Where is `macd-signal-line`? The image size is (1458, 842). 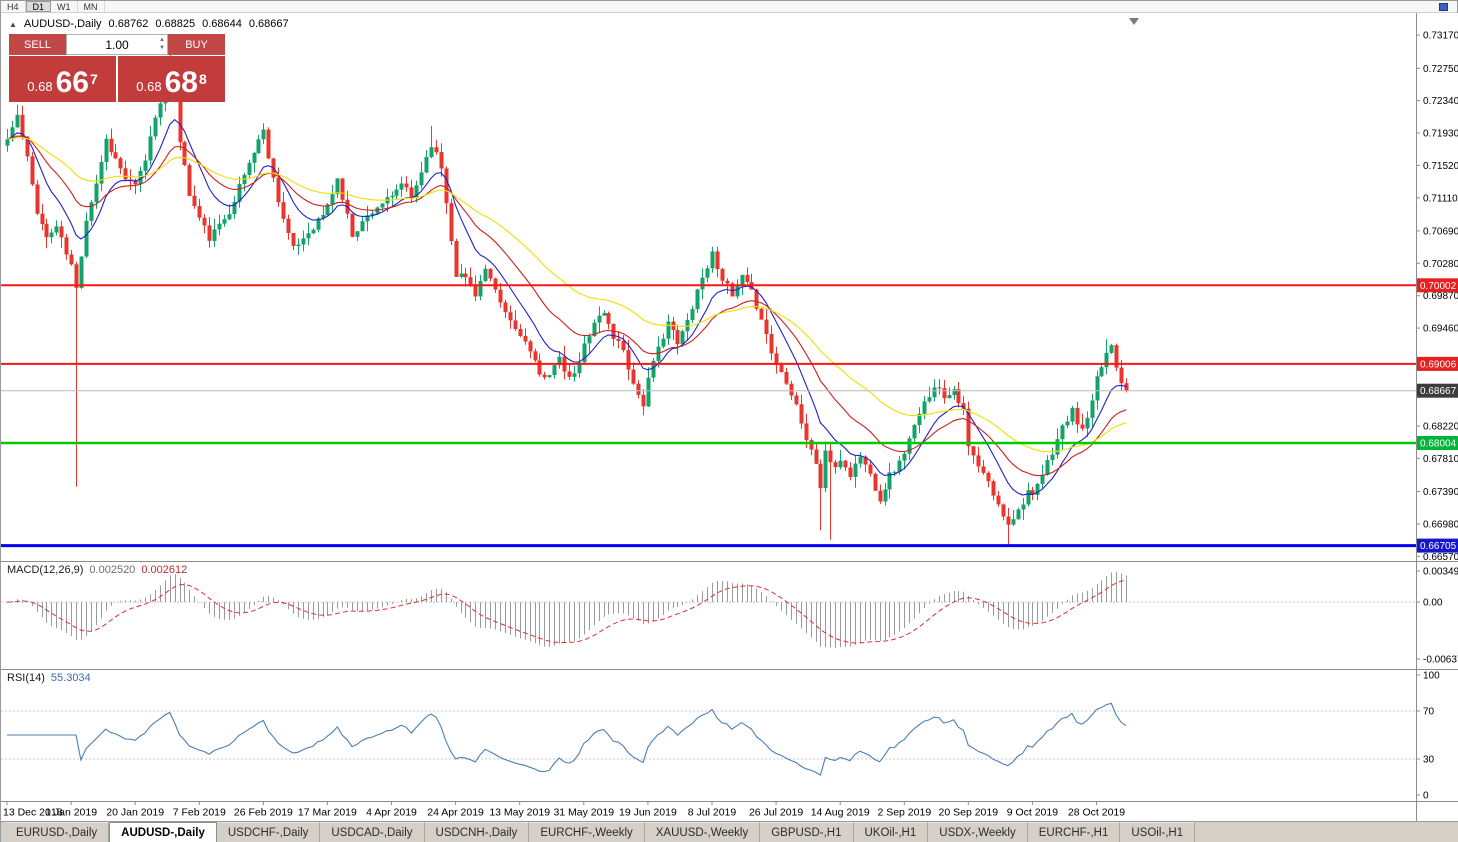 macd-signal-line is located at coordinates (566, 611).